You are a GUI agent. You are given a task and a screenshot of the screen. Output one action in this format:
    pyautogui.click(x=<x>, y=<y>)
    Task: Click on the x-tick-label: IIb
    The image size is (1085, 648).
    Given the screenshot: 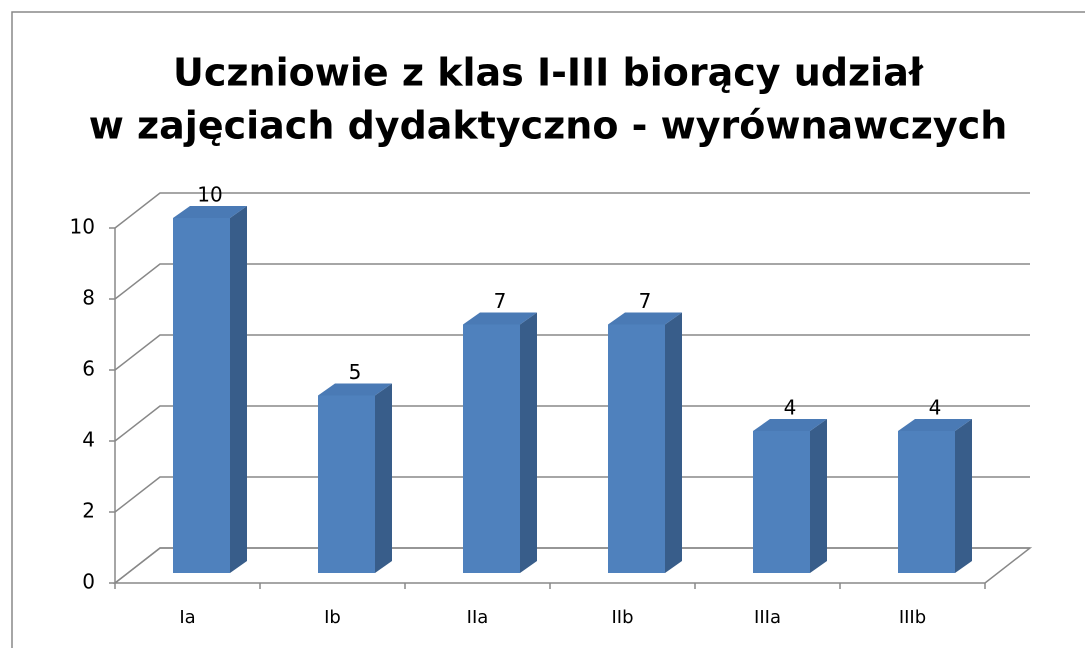 What is the action you would take?
    pyautogui.click(x=622, y=617)
    